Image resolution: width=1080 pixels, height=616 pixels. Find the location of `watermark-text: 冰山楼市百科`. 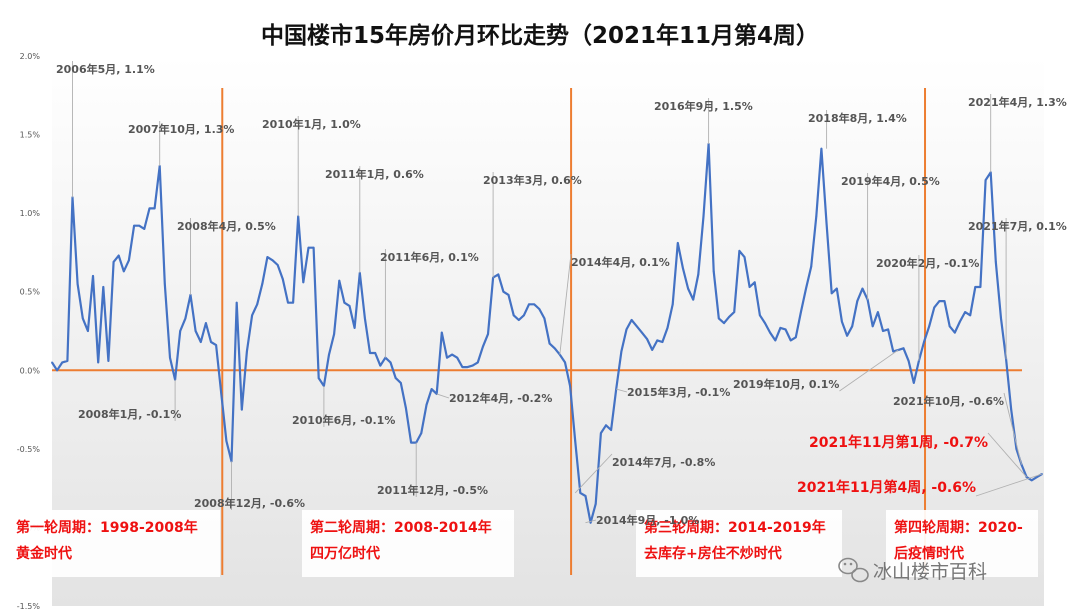

watermark-text: 冰山楼市百科 is located at coordinates (930, 572).